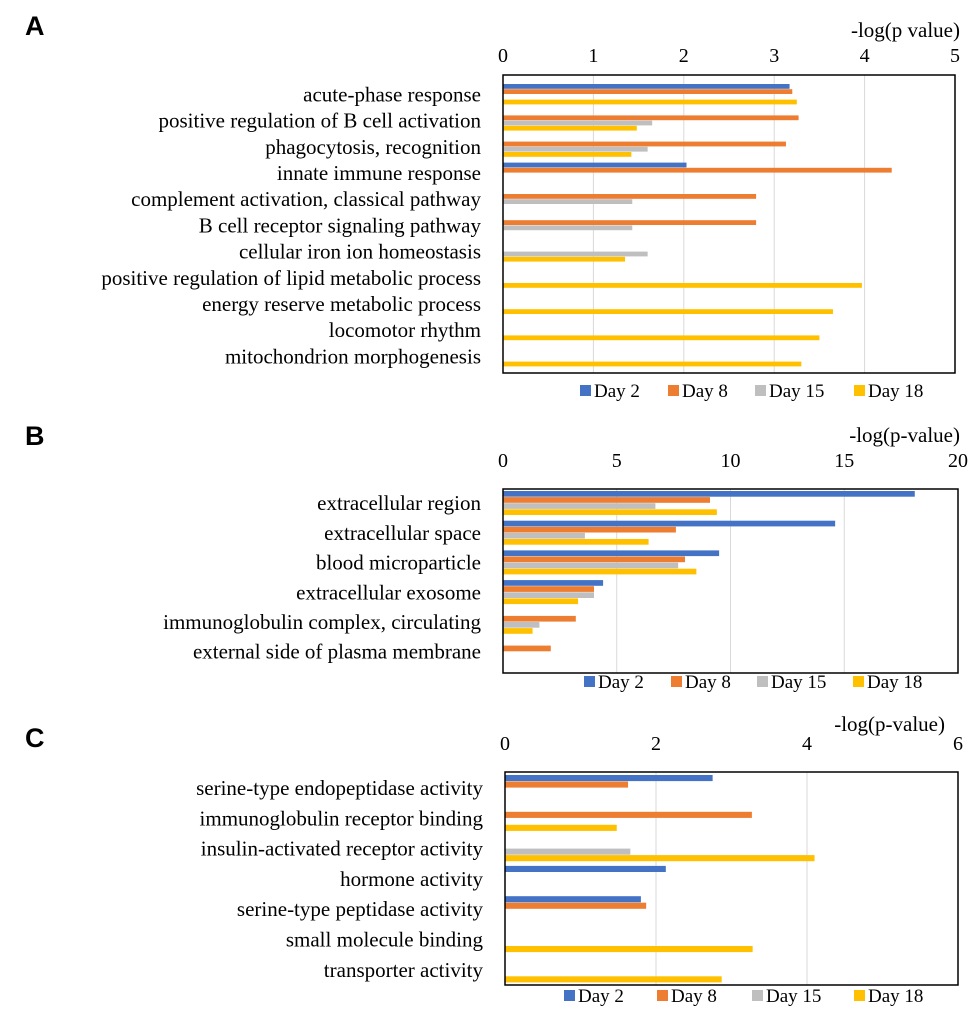  I want to click on x-tick-label: 1, so click(593, 56).